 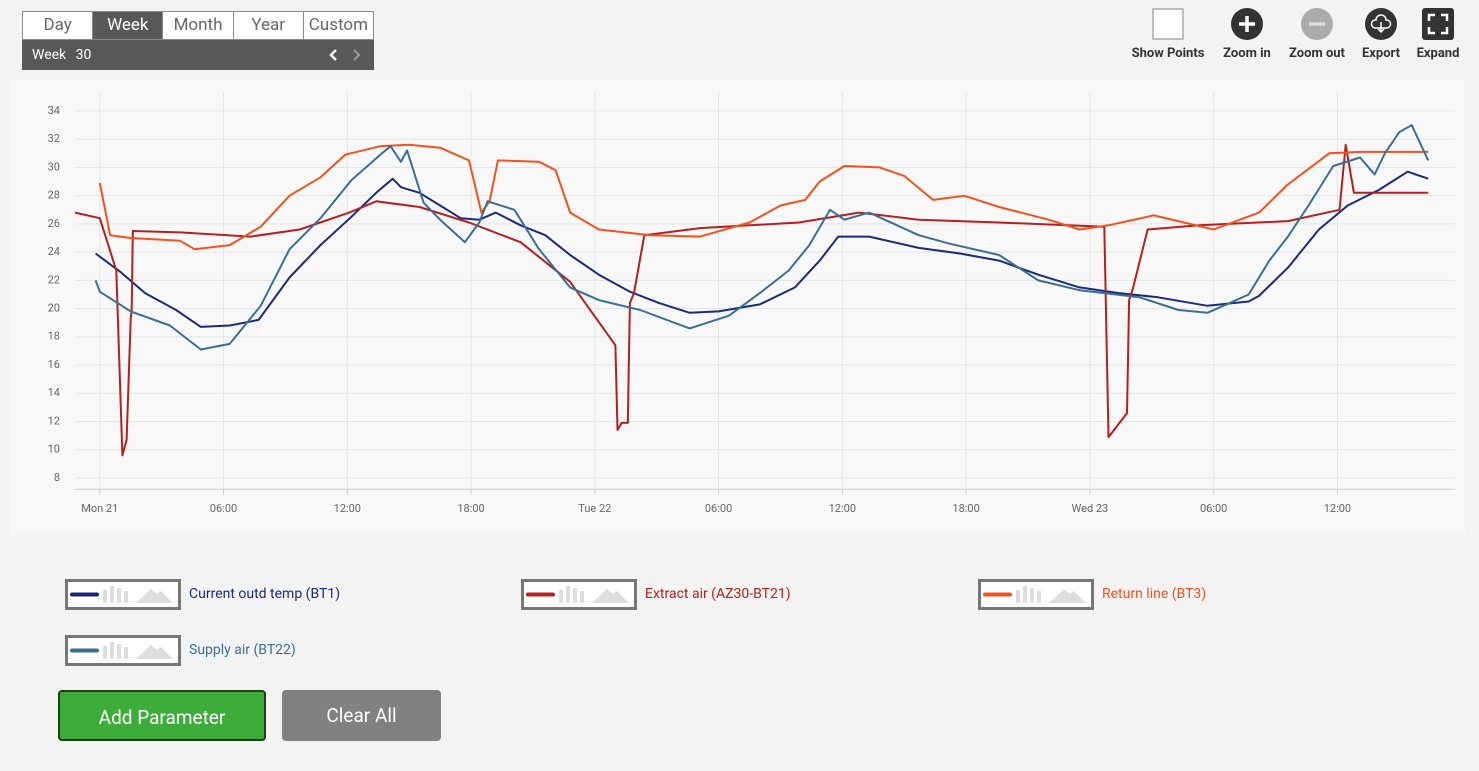 I want to click on legend-item: Current outd temp (BT1), so click(x=285, y=594).